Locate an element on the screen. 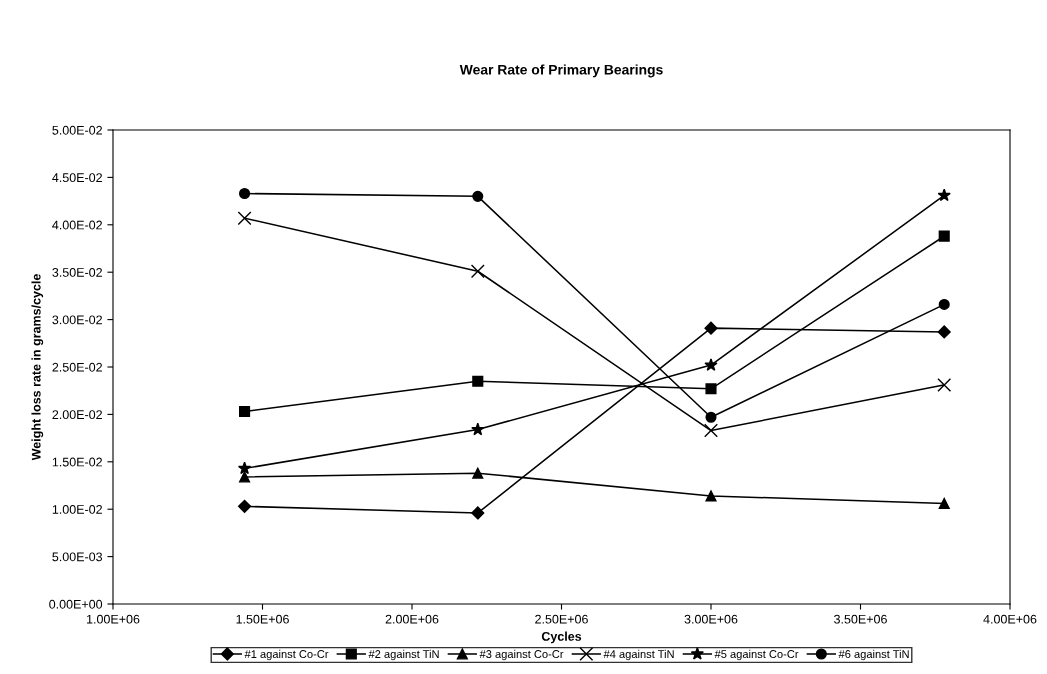  y-tick-label: 5.00E-02 is located at coordinates (77, 130).